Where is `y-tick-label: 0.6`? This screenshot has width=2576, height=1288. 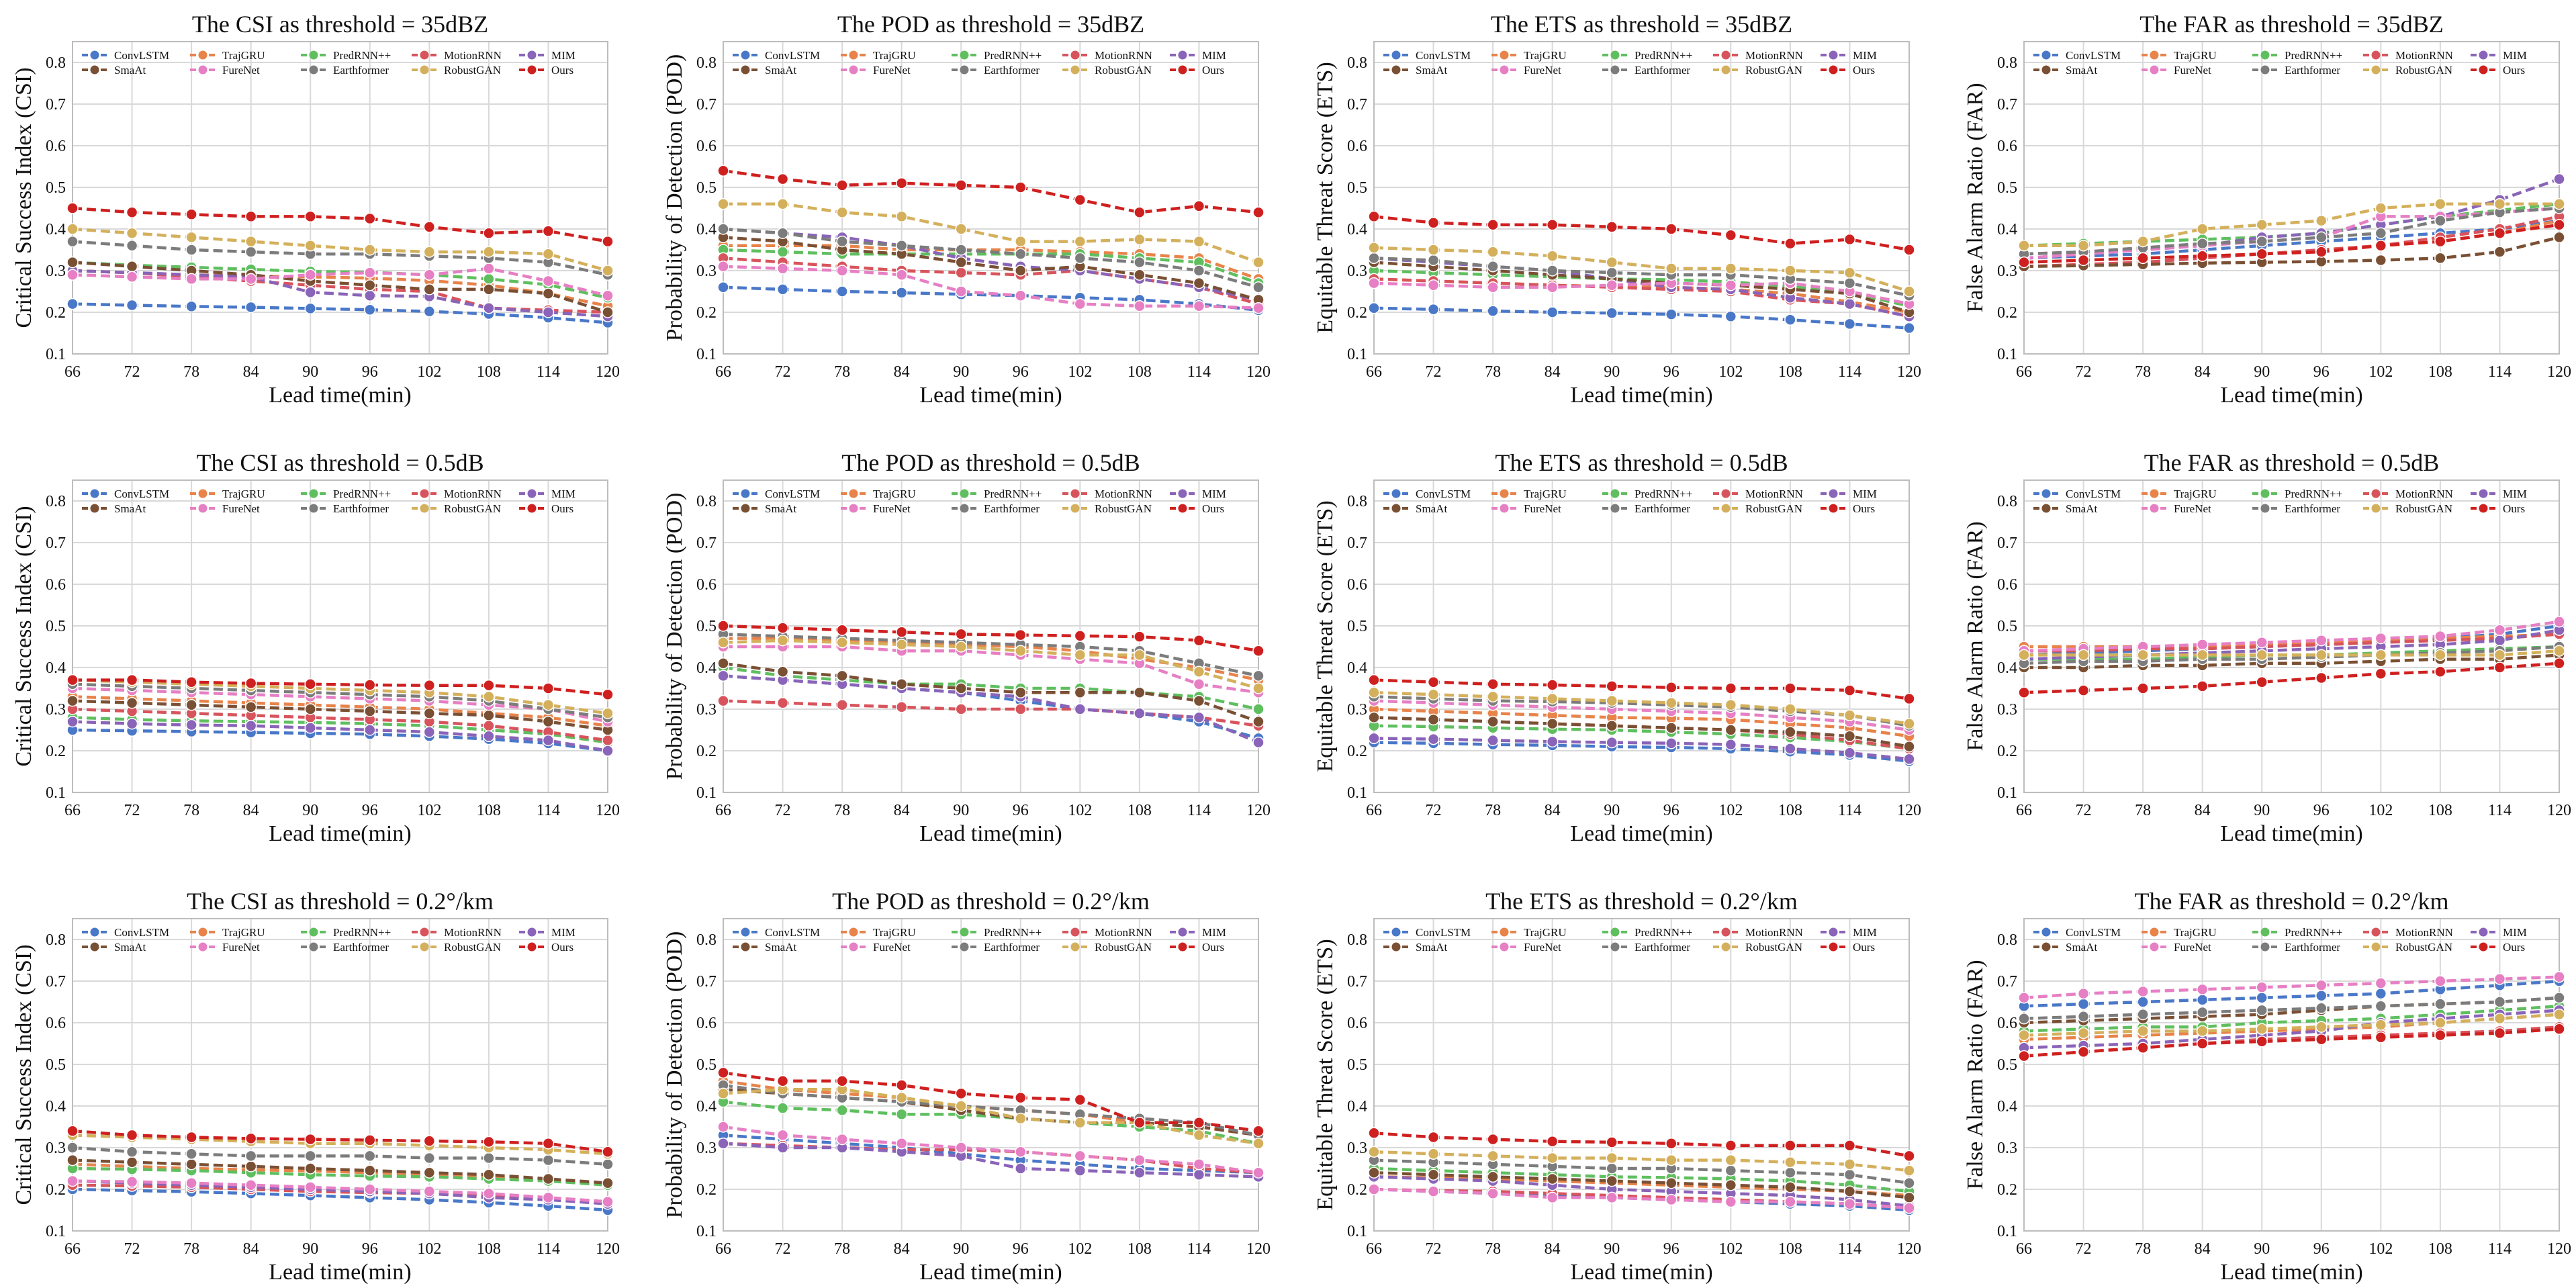
y-tick-label: 0.6 is located at coordinates (56, 1023).